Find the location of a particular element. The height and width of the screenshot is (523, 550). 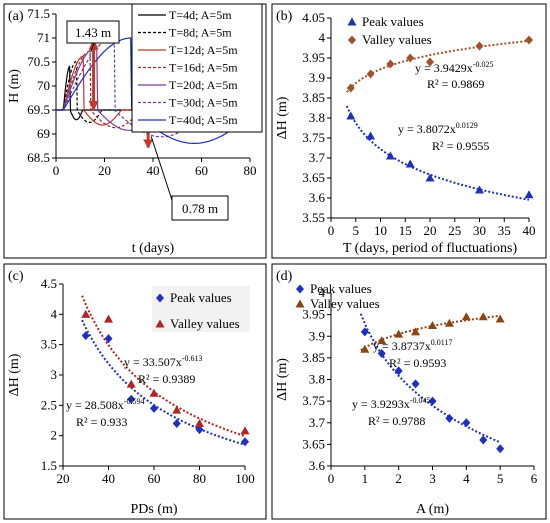

x-tick-label: 2 is located at coordinates (398, 478).